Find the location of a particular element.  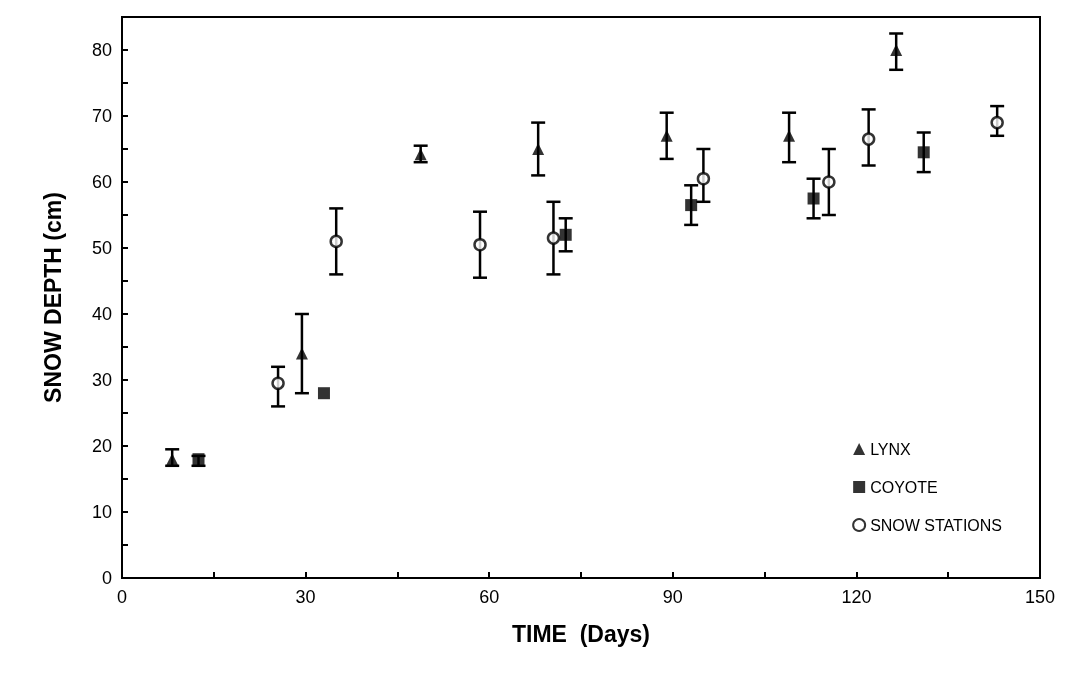

x-tick-label: 120 is located at coordinates (856, 597).